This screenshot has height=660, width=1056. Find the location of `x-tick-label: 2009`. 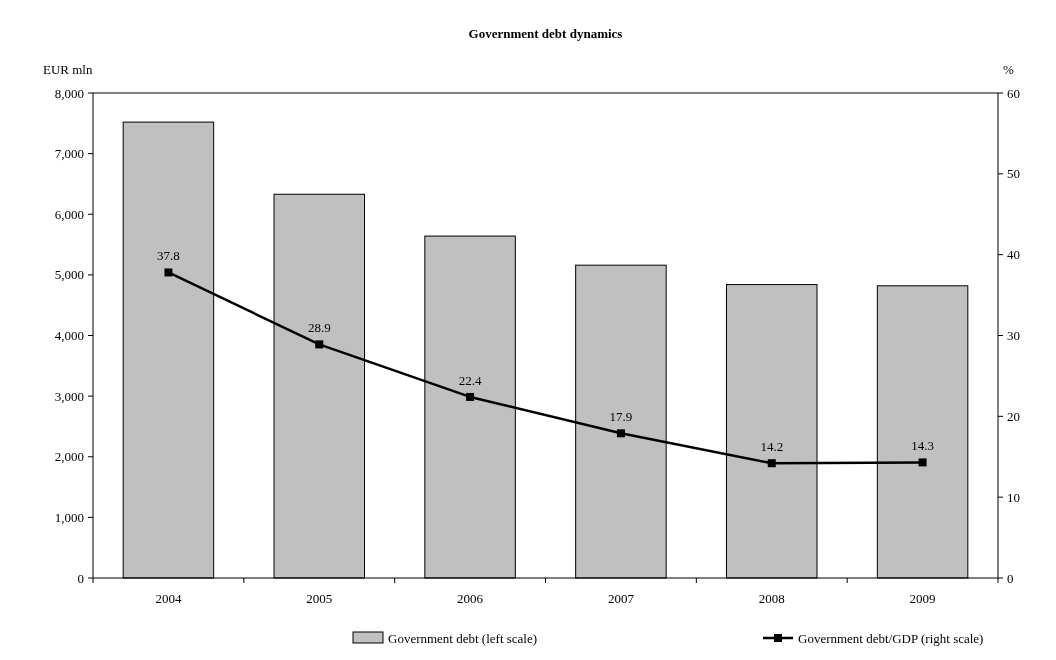

x-tick-label: 2009 is located at coordinates (922, 598).